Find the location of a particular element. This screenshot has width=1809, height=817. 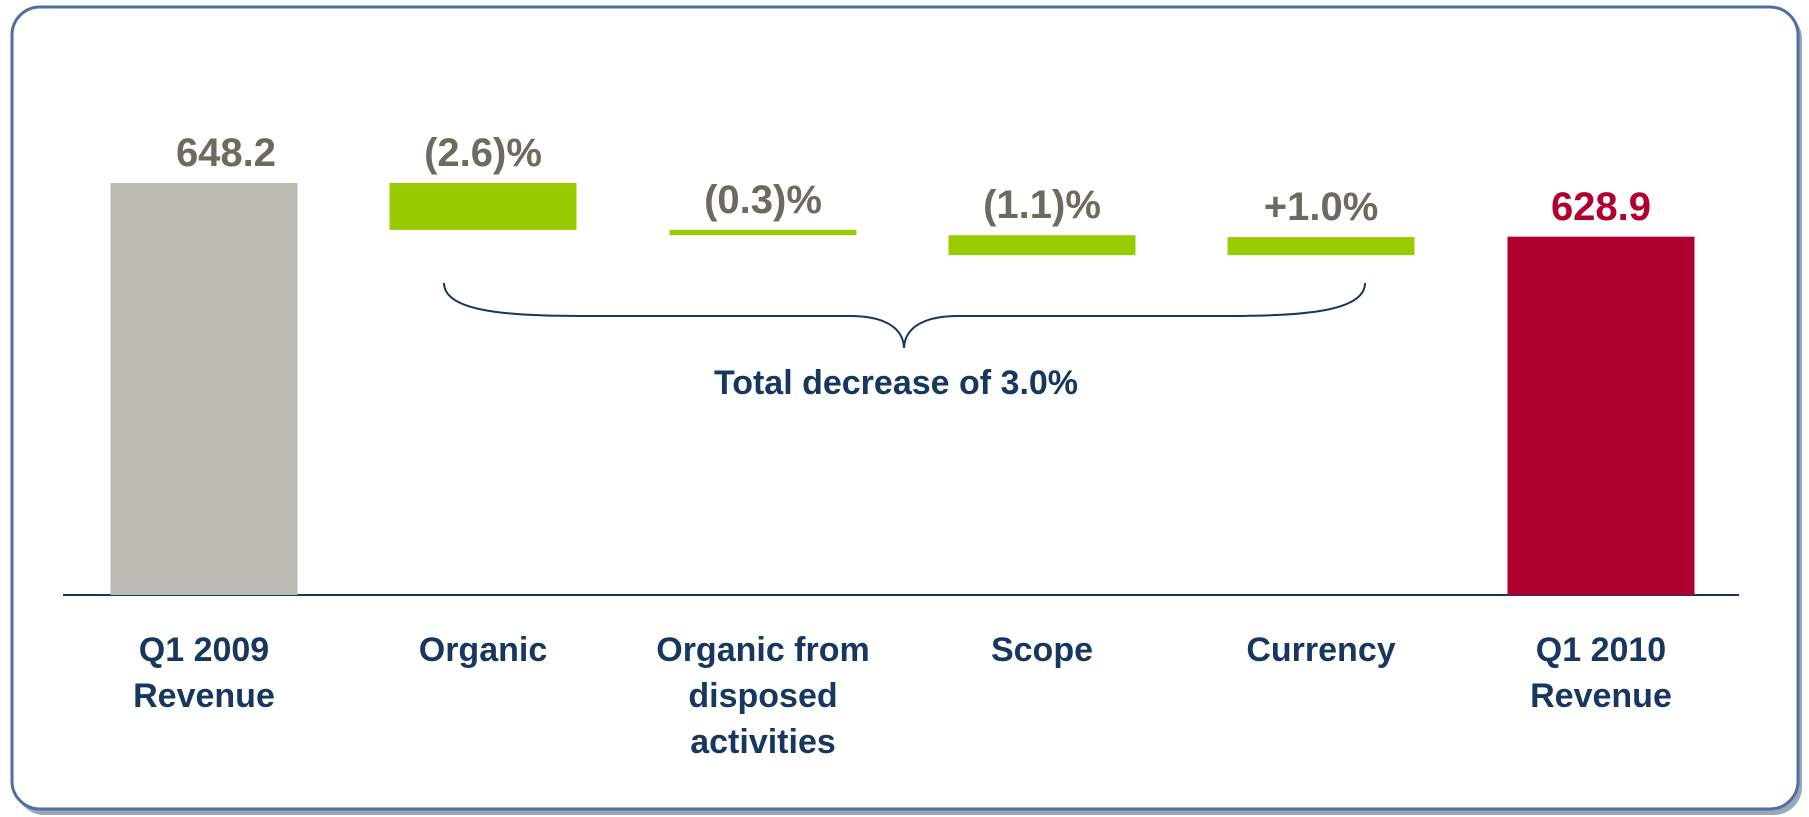

annotation: Total decrease of 3.0% is located at coordinates (896, 383).